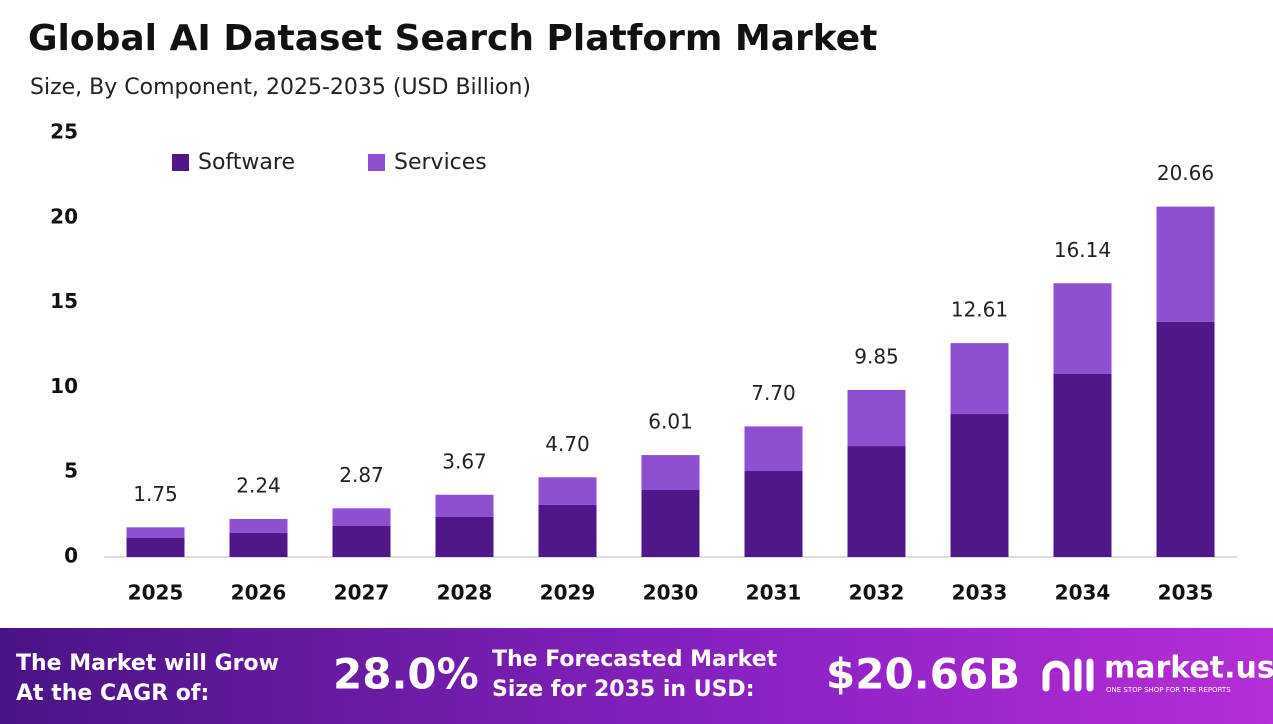 The height and width of the screenshot is (724, 1273). What do you see at coordinates (1185, 173) in the screenshot?
I see `total-label: 20.66` at bounding box center [1185, 173].